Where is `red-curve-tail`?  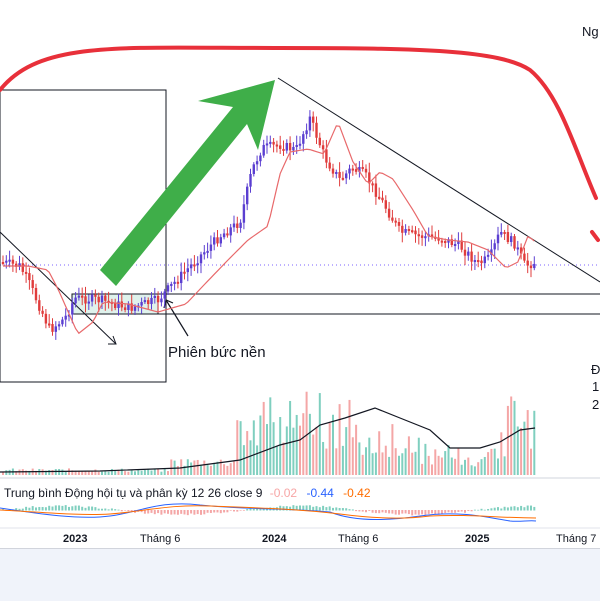
red-curve-tail is located at coordinates (595, 236).